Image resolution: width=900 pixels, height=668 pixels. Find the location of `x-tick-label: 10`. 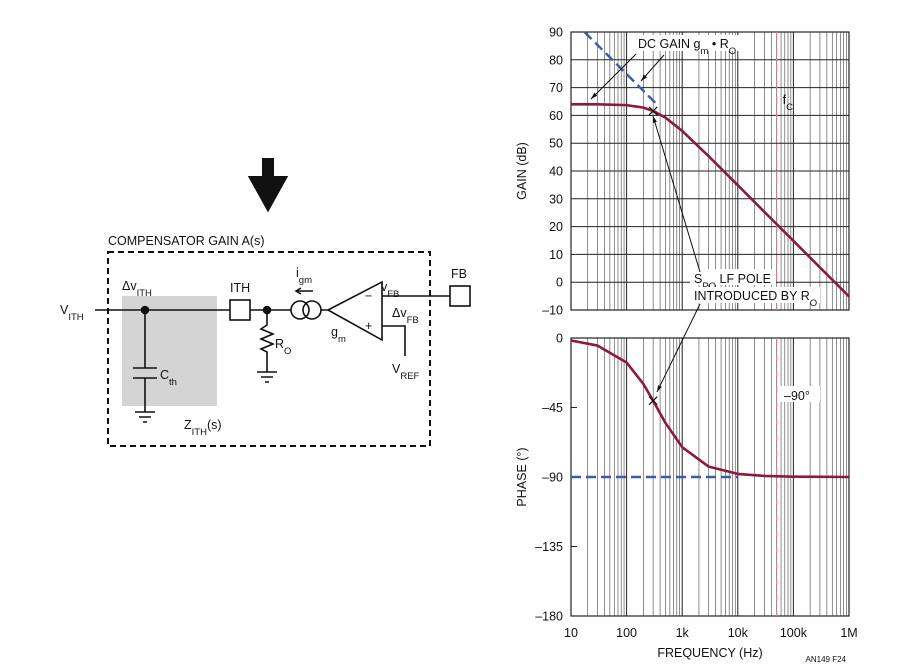

x-tick-label: 10 is located at coordinates (571, 633).